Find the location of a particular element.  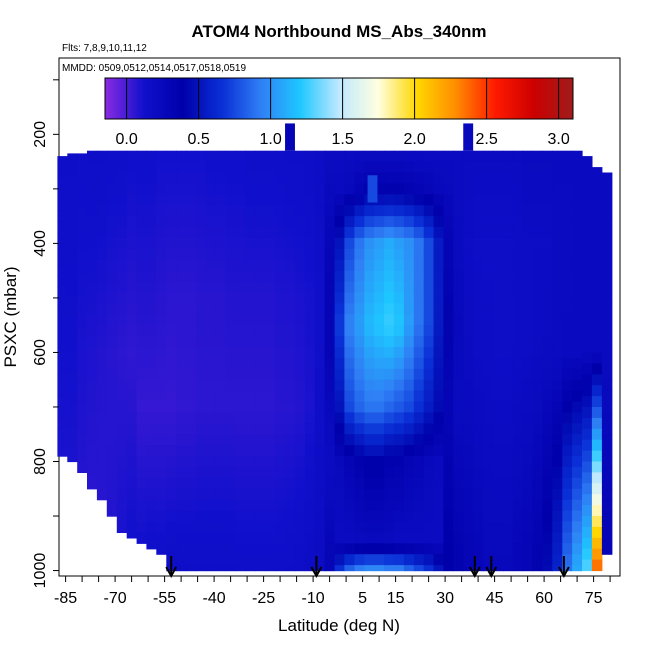

x-tick-label: -25 is located at coordinates (263, 598).